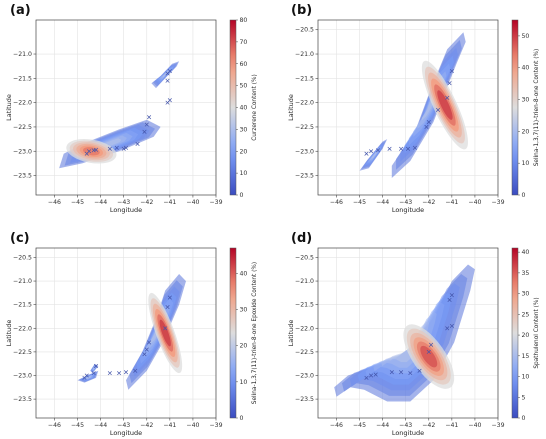  Describe the element at coordinates (123, 425) in the screenshot. I see `x-tick-label: −43` at that location.